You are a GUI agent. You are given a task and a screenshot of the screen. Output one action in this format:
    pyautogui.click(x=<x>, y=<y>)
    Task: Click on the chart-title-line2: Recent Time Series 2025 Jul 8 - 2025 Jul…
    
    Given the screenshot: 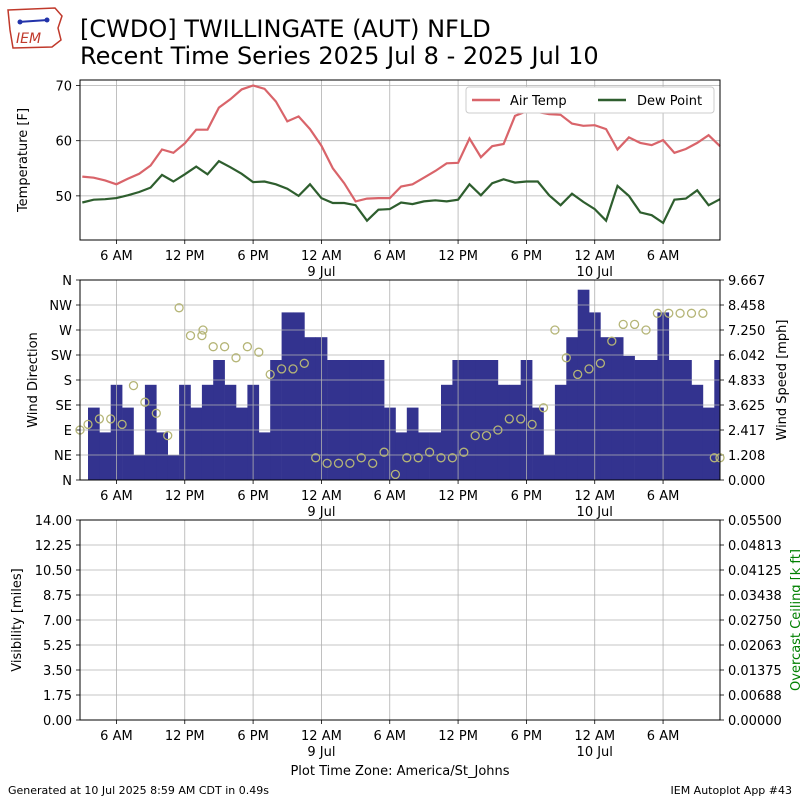 What is the action you would take?
    pyautogui.click(x=339, y=56)
    